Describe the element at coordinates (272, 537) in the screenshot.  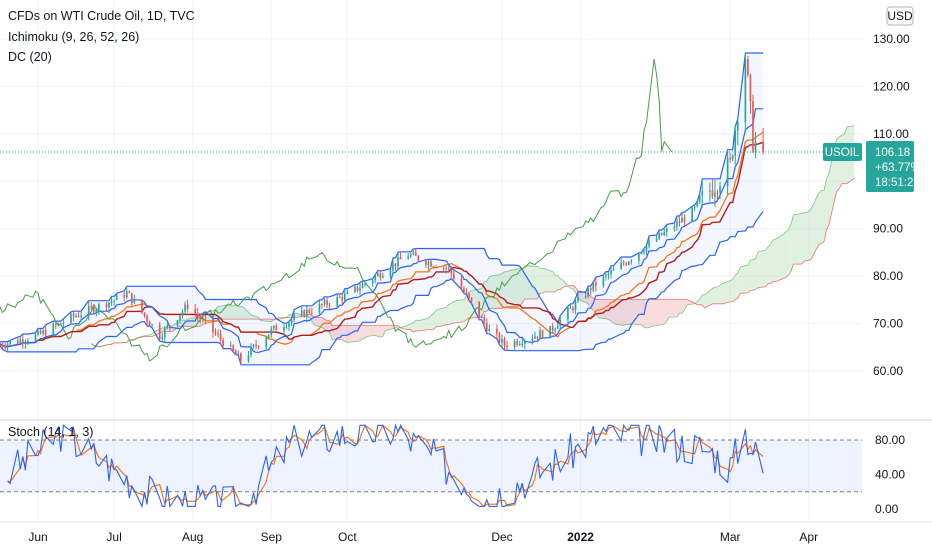
I see `time-axis-label: Sep` at that location.